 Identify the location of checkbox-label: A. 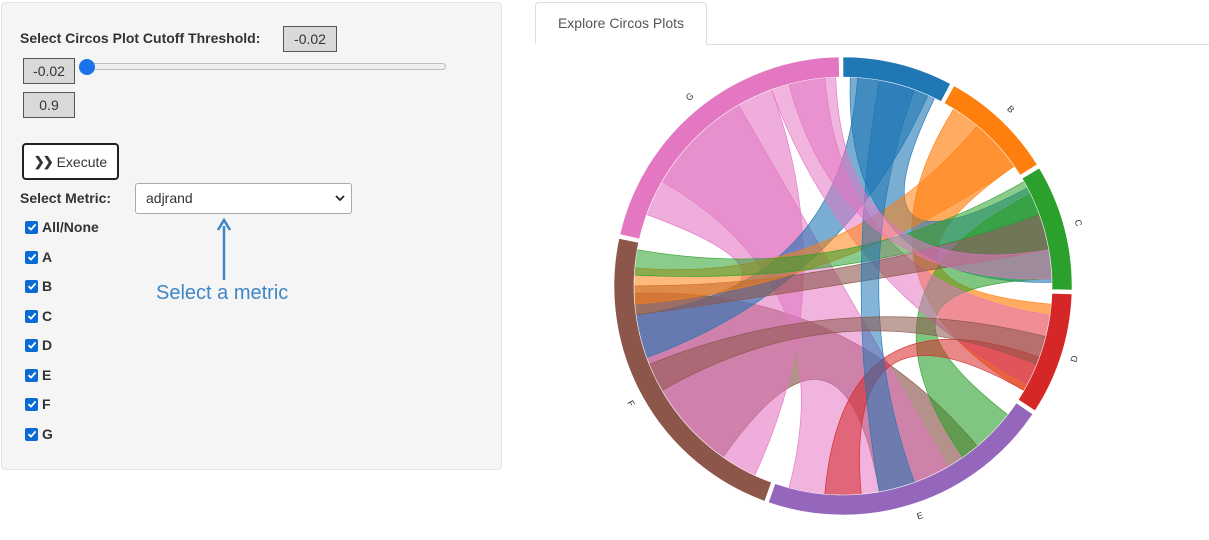
(47, 257).